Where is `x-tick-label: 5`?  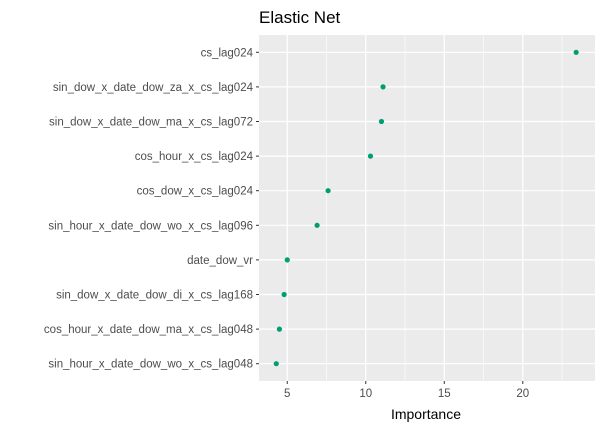
x-tick-label: 5 is located at coordinates (287, 394).